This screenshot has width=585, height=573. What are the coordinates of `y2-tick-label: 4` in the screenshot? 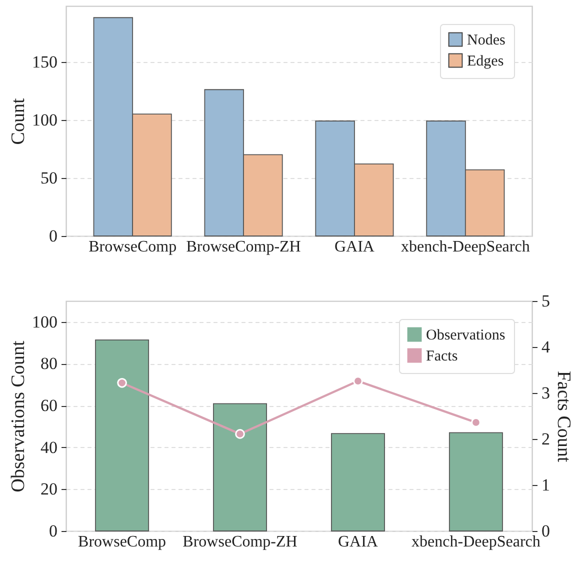 It's located at (546, 347).